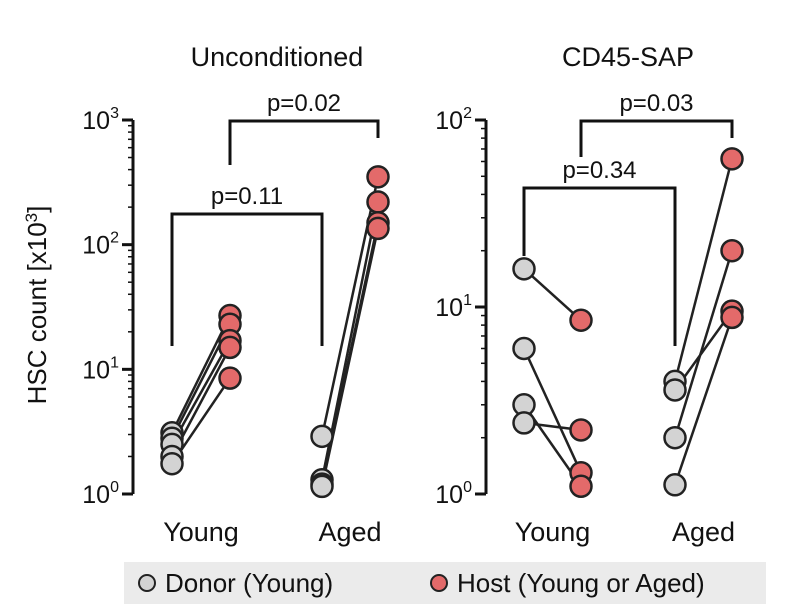 The width and height of the screenshot is (790, 610). What do you see at coordinates (304, 103) in the screenshot?
I see `p-value-label: p=0.02` at bounding box center [304, 103].